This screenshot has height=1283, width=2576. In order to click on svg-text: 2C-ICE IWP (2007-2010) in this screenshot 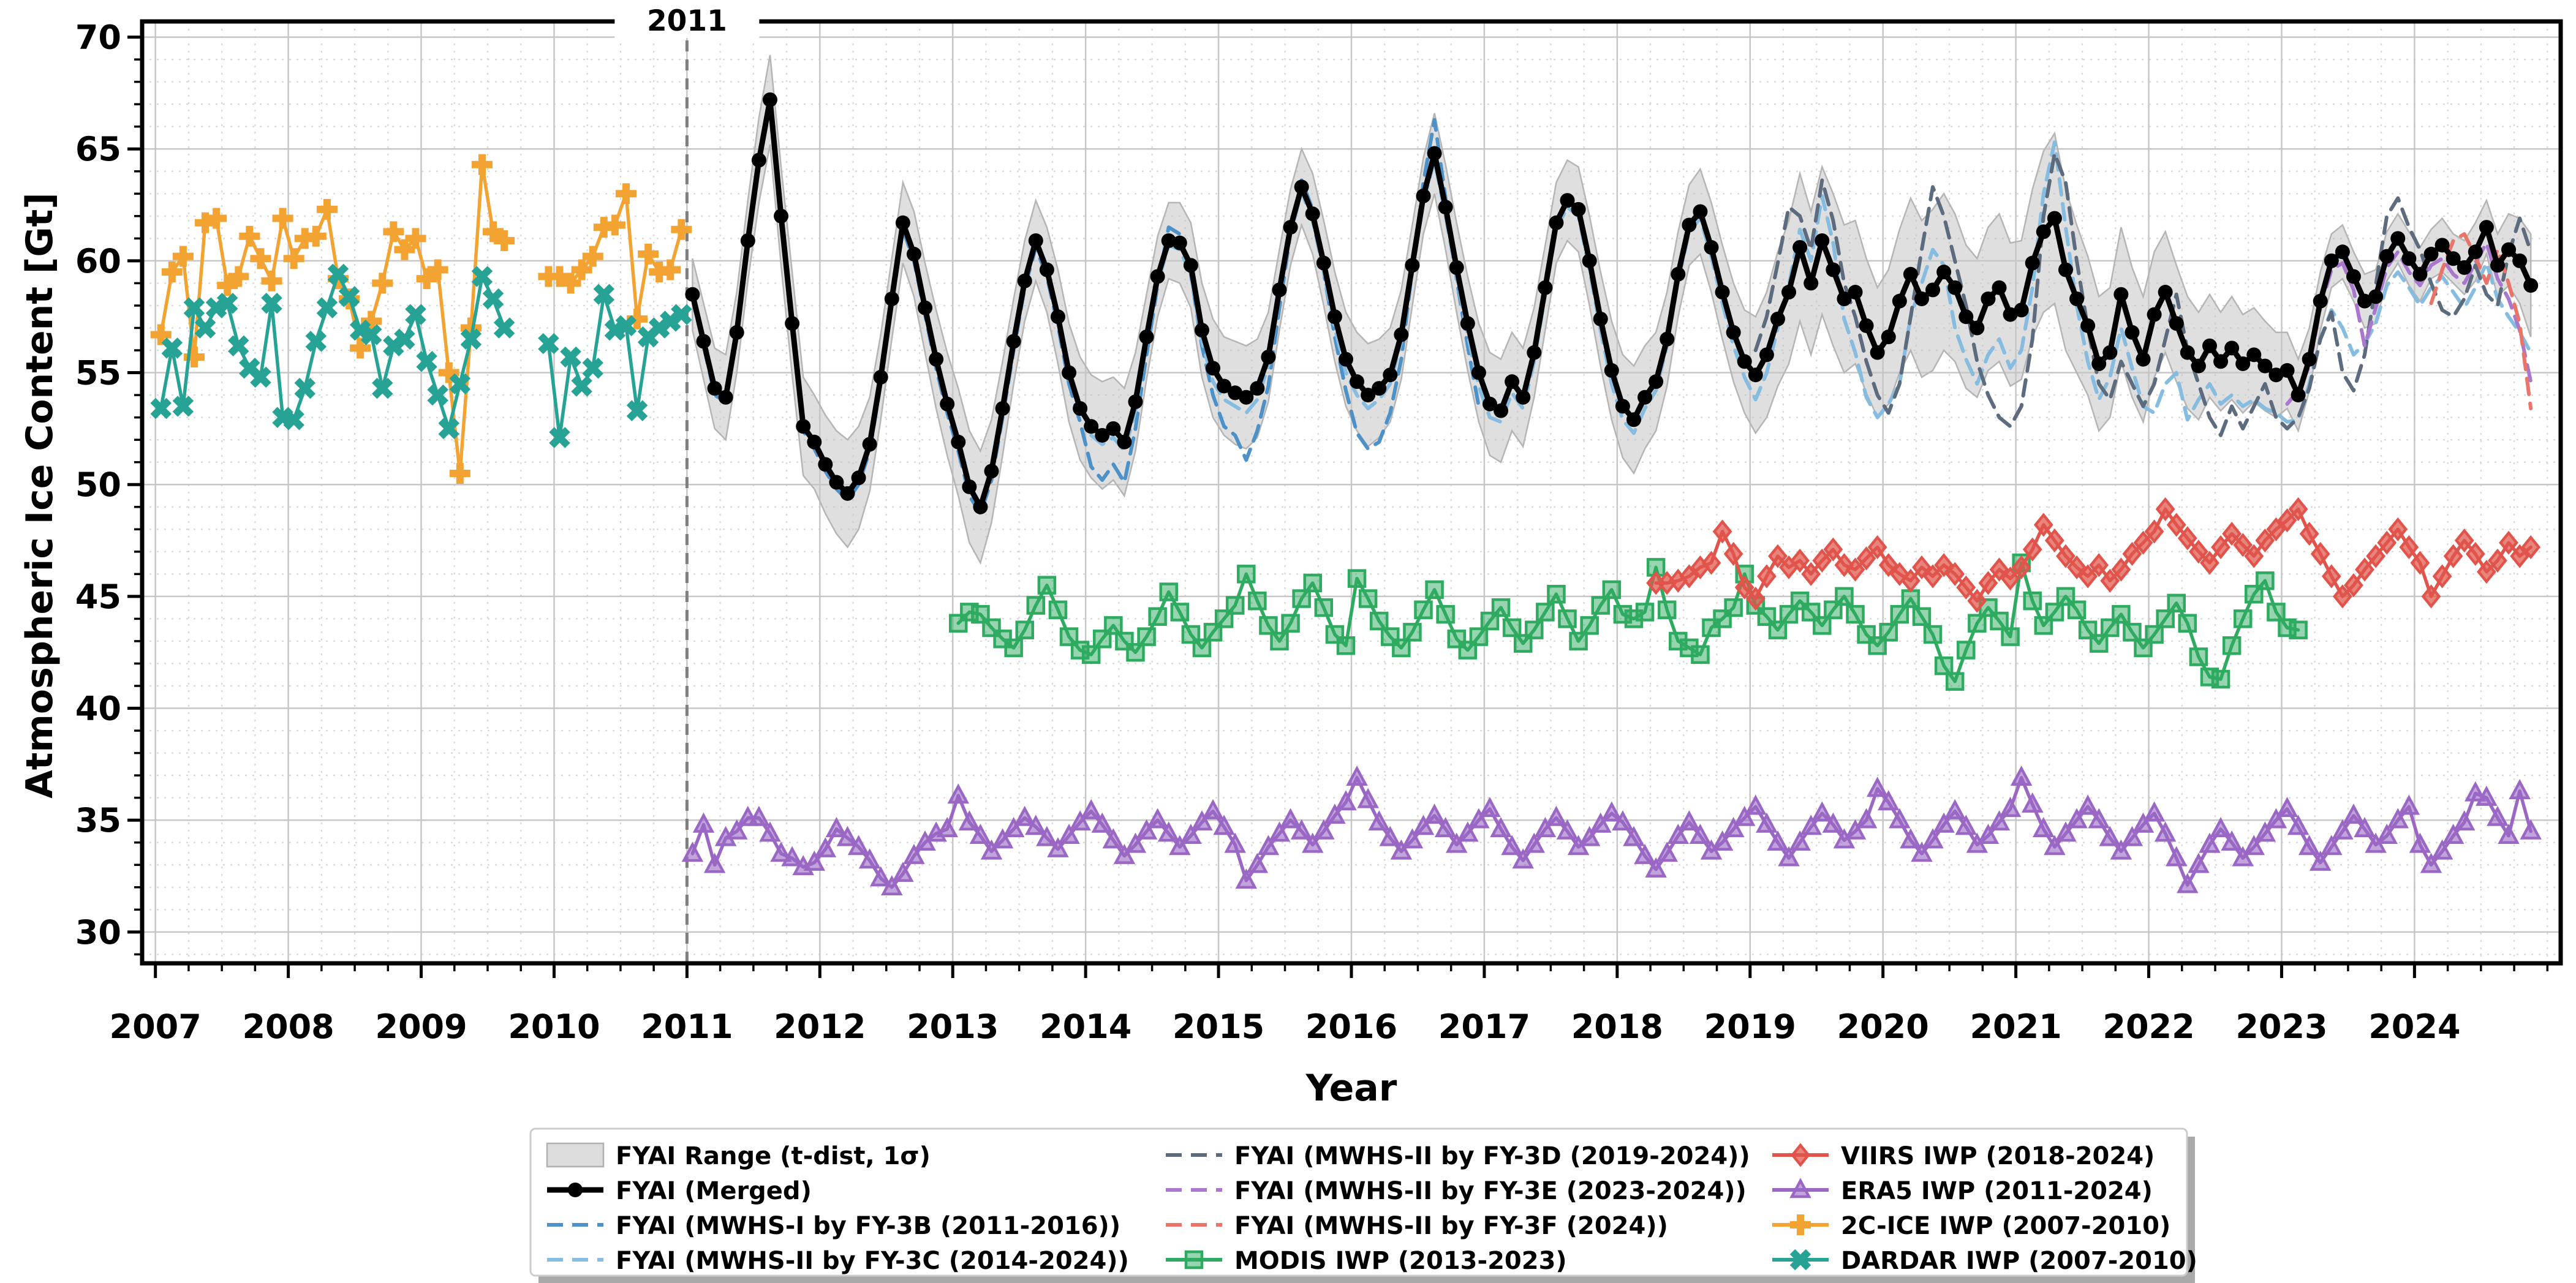, I will do `click(2005, 1226)`.